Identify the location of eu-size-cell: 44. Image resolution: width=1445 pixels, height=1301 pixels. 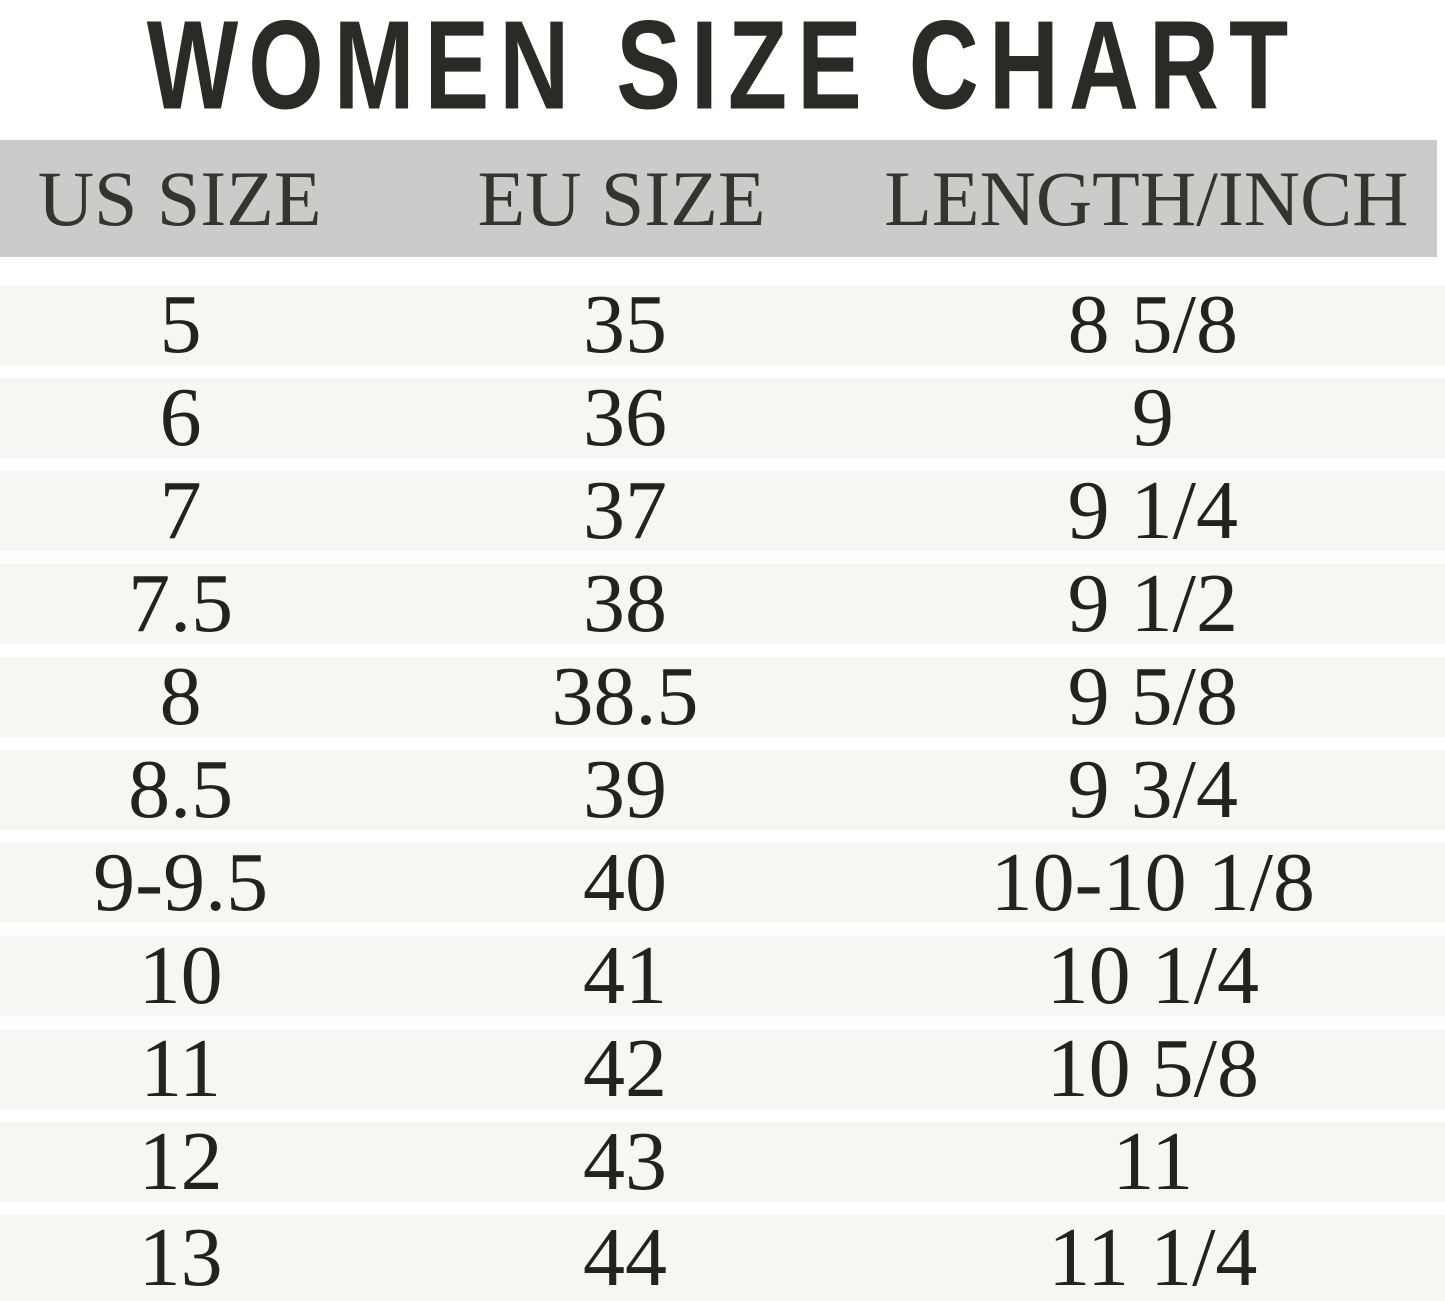
(624, 1256).